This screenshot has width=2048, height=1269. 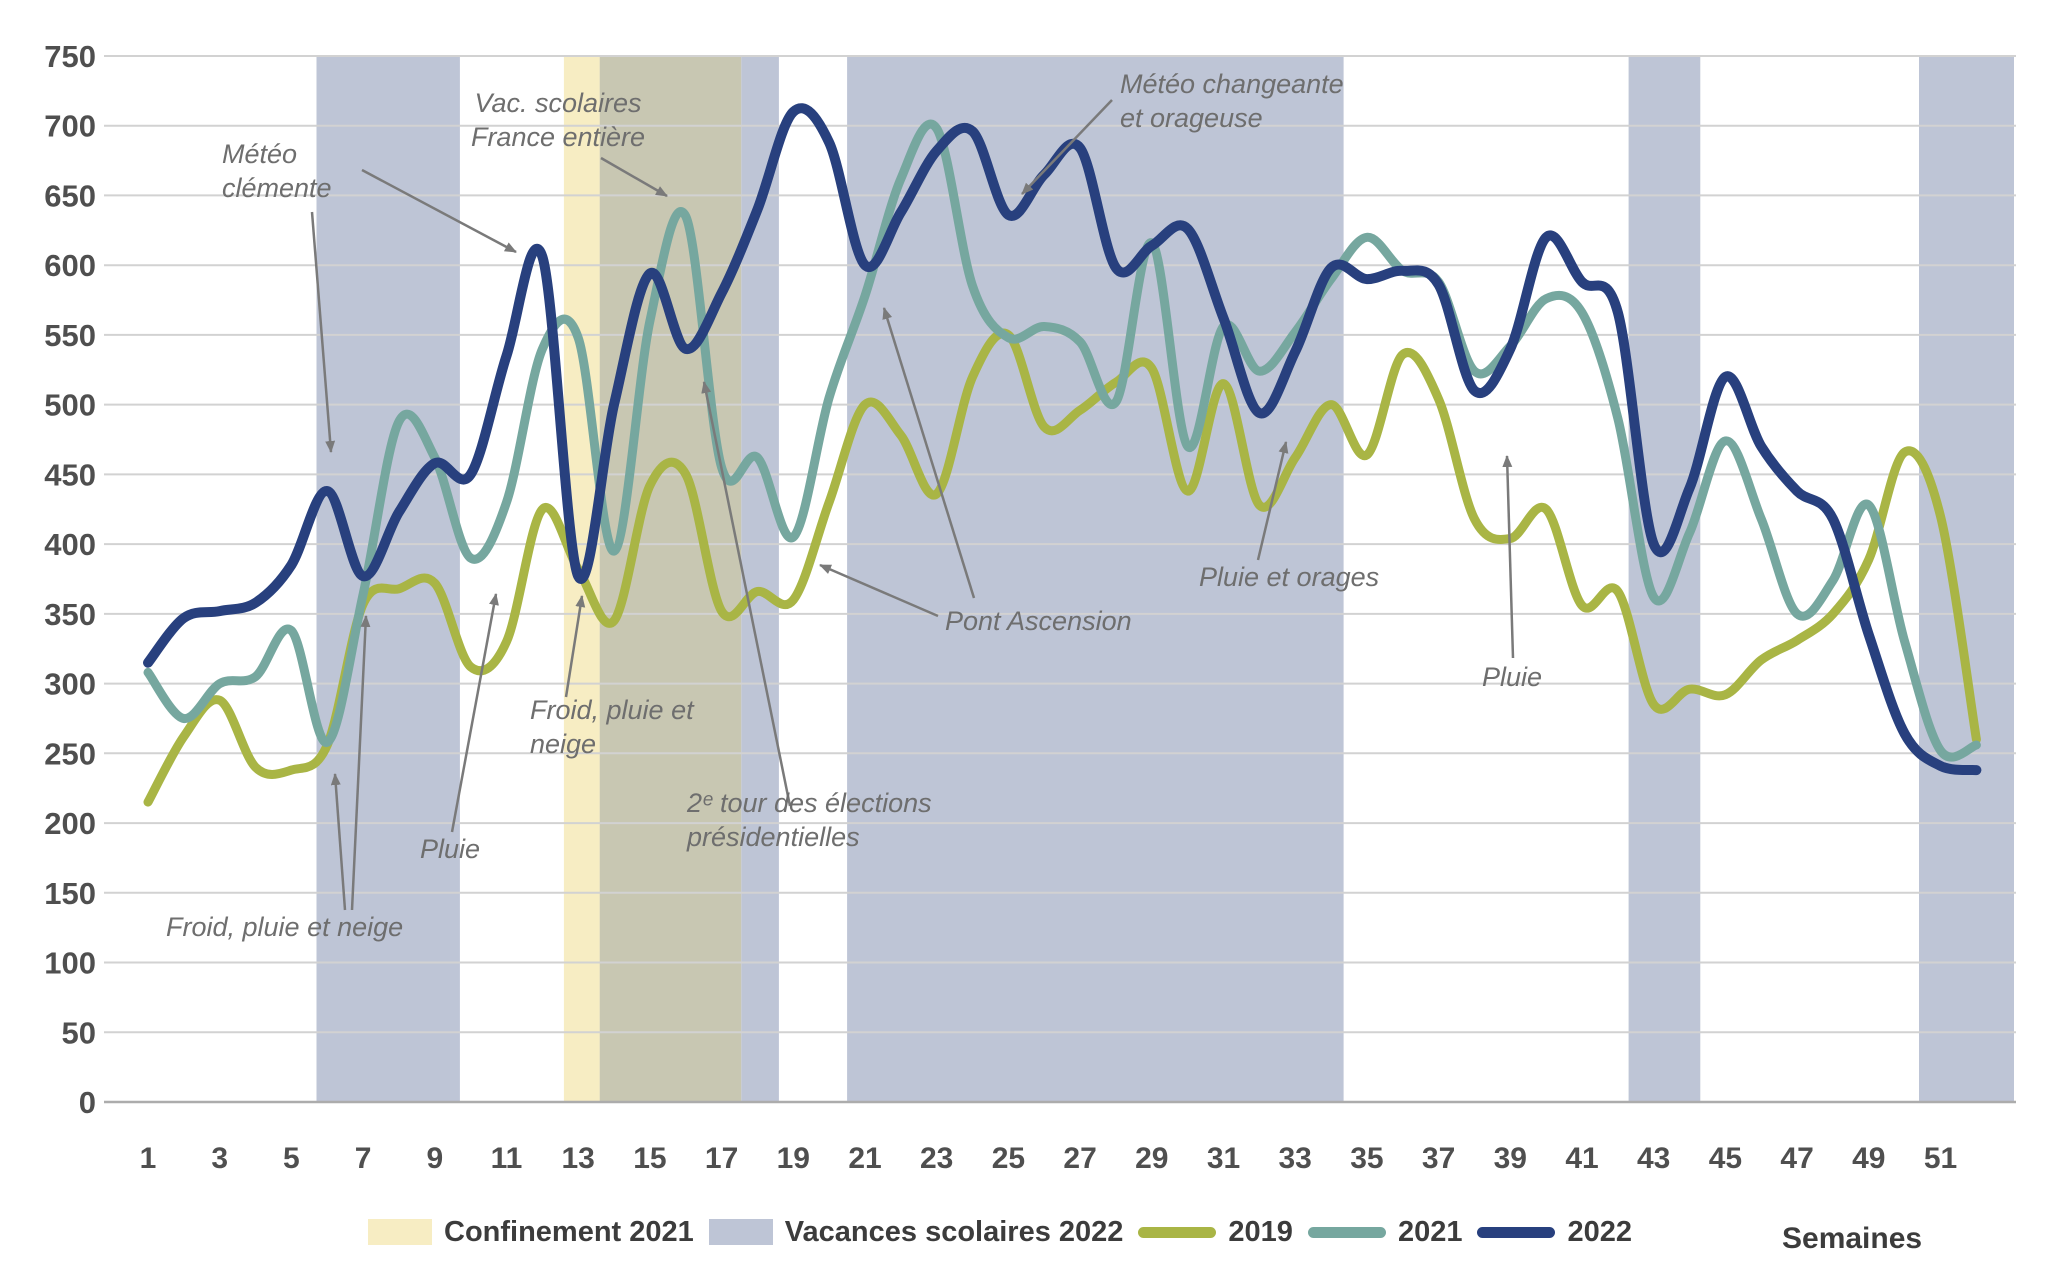 What do you see at coordinates (70, 614) in the screenshot?
I see `y-tick-label-350: 350` at bounding box center [70, 614].